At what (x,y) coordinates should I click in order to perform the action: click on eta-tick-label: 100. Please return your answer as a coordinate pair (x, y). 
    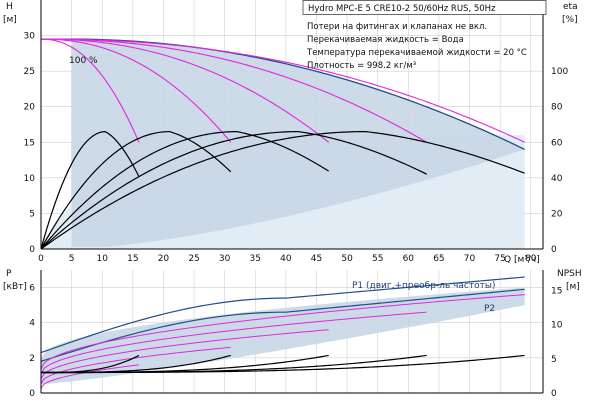
    Looking at the image, I should click on (559, 72).